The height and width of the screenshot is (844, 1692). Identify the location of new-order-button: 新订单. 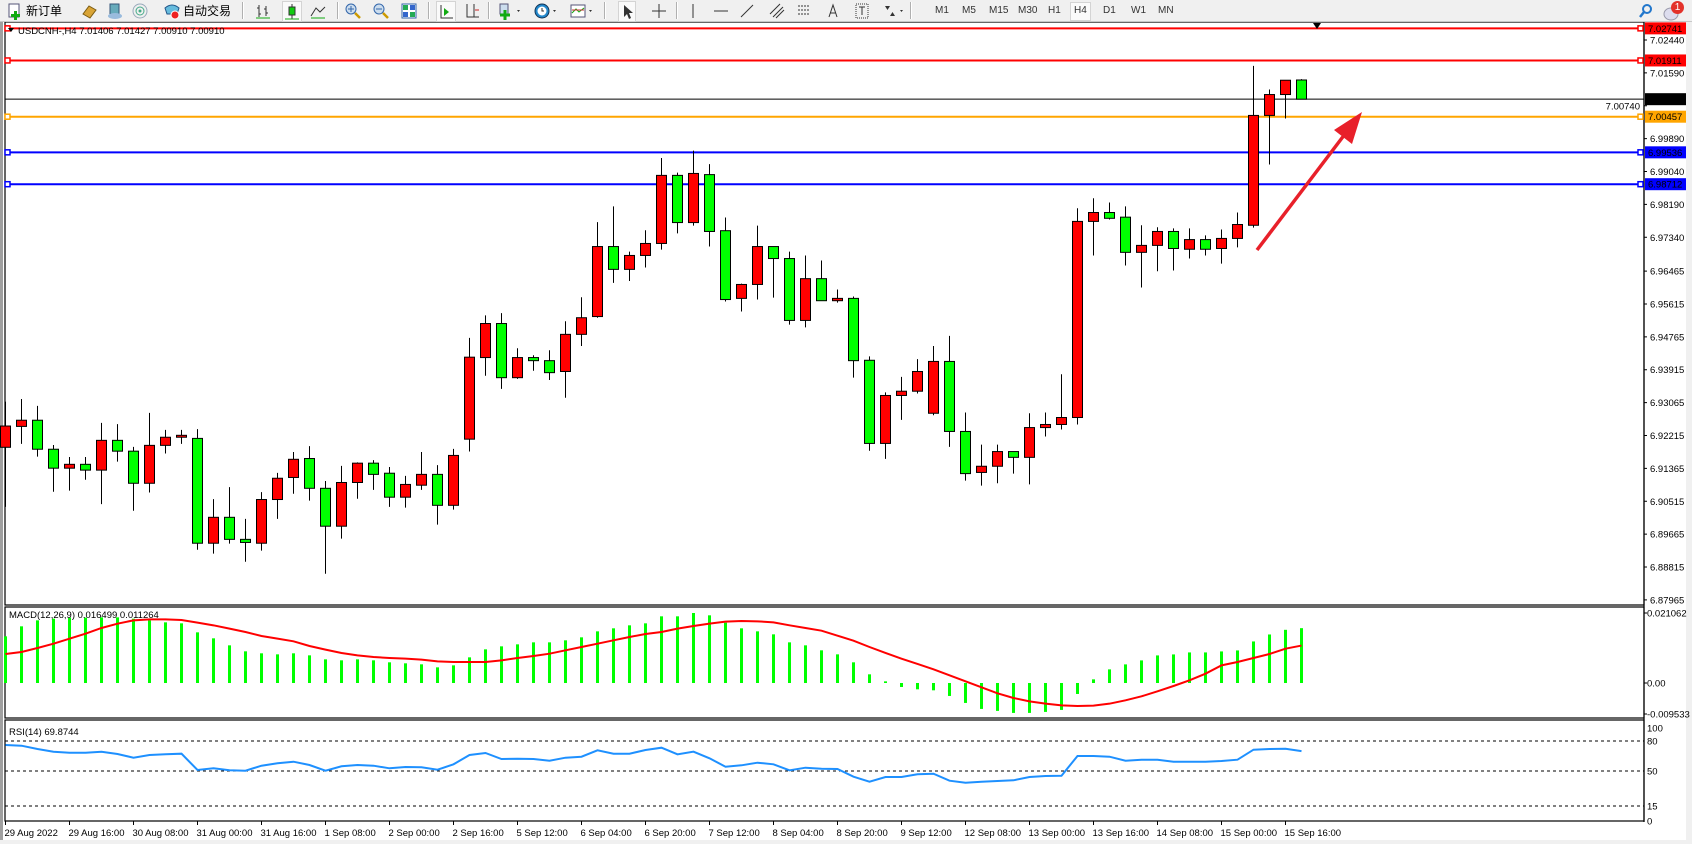
(34, 10).